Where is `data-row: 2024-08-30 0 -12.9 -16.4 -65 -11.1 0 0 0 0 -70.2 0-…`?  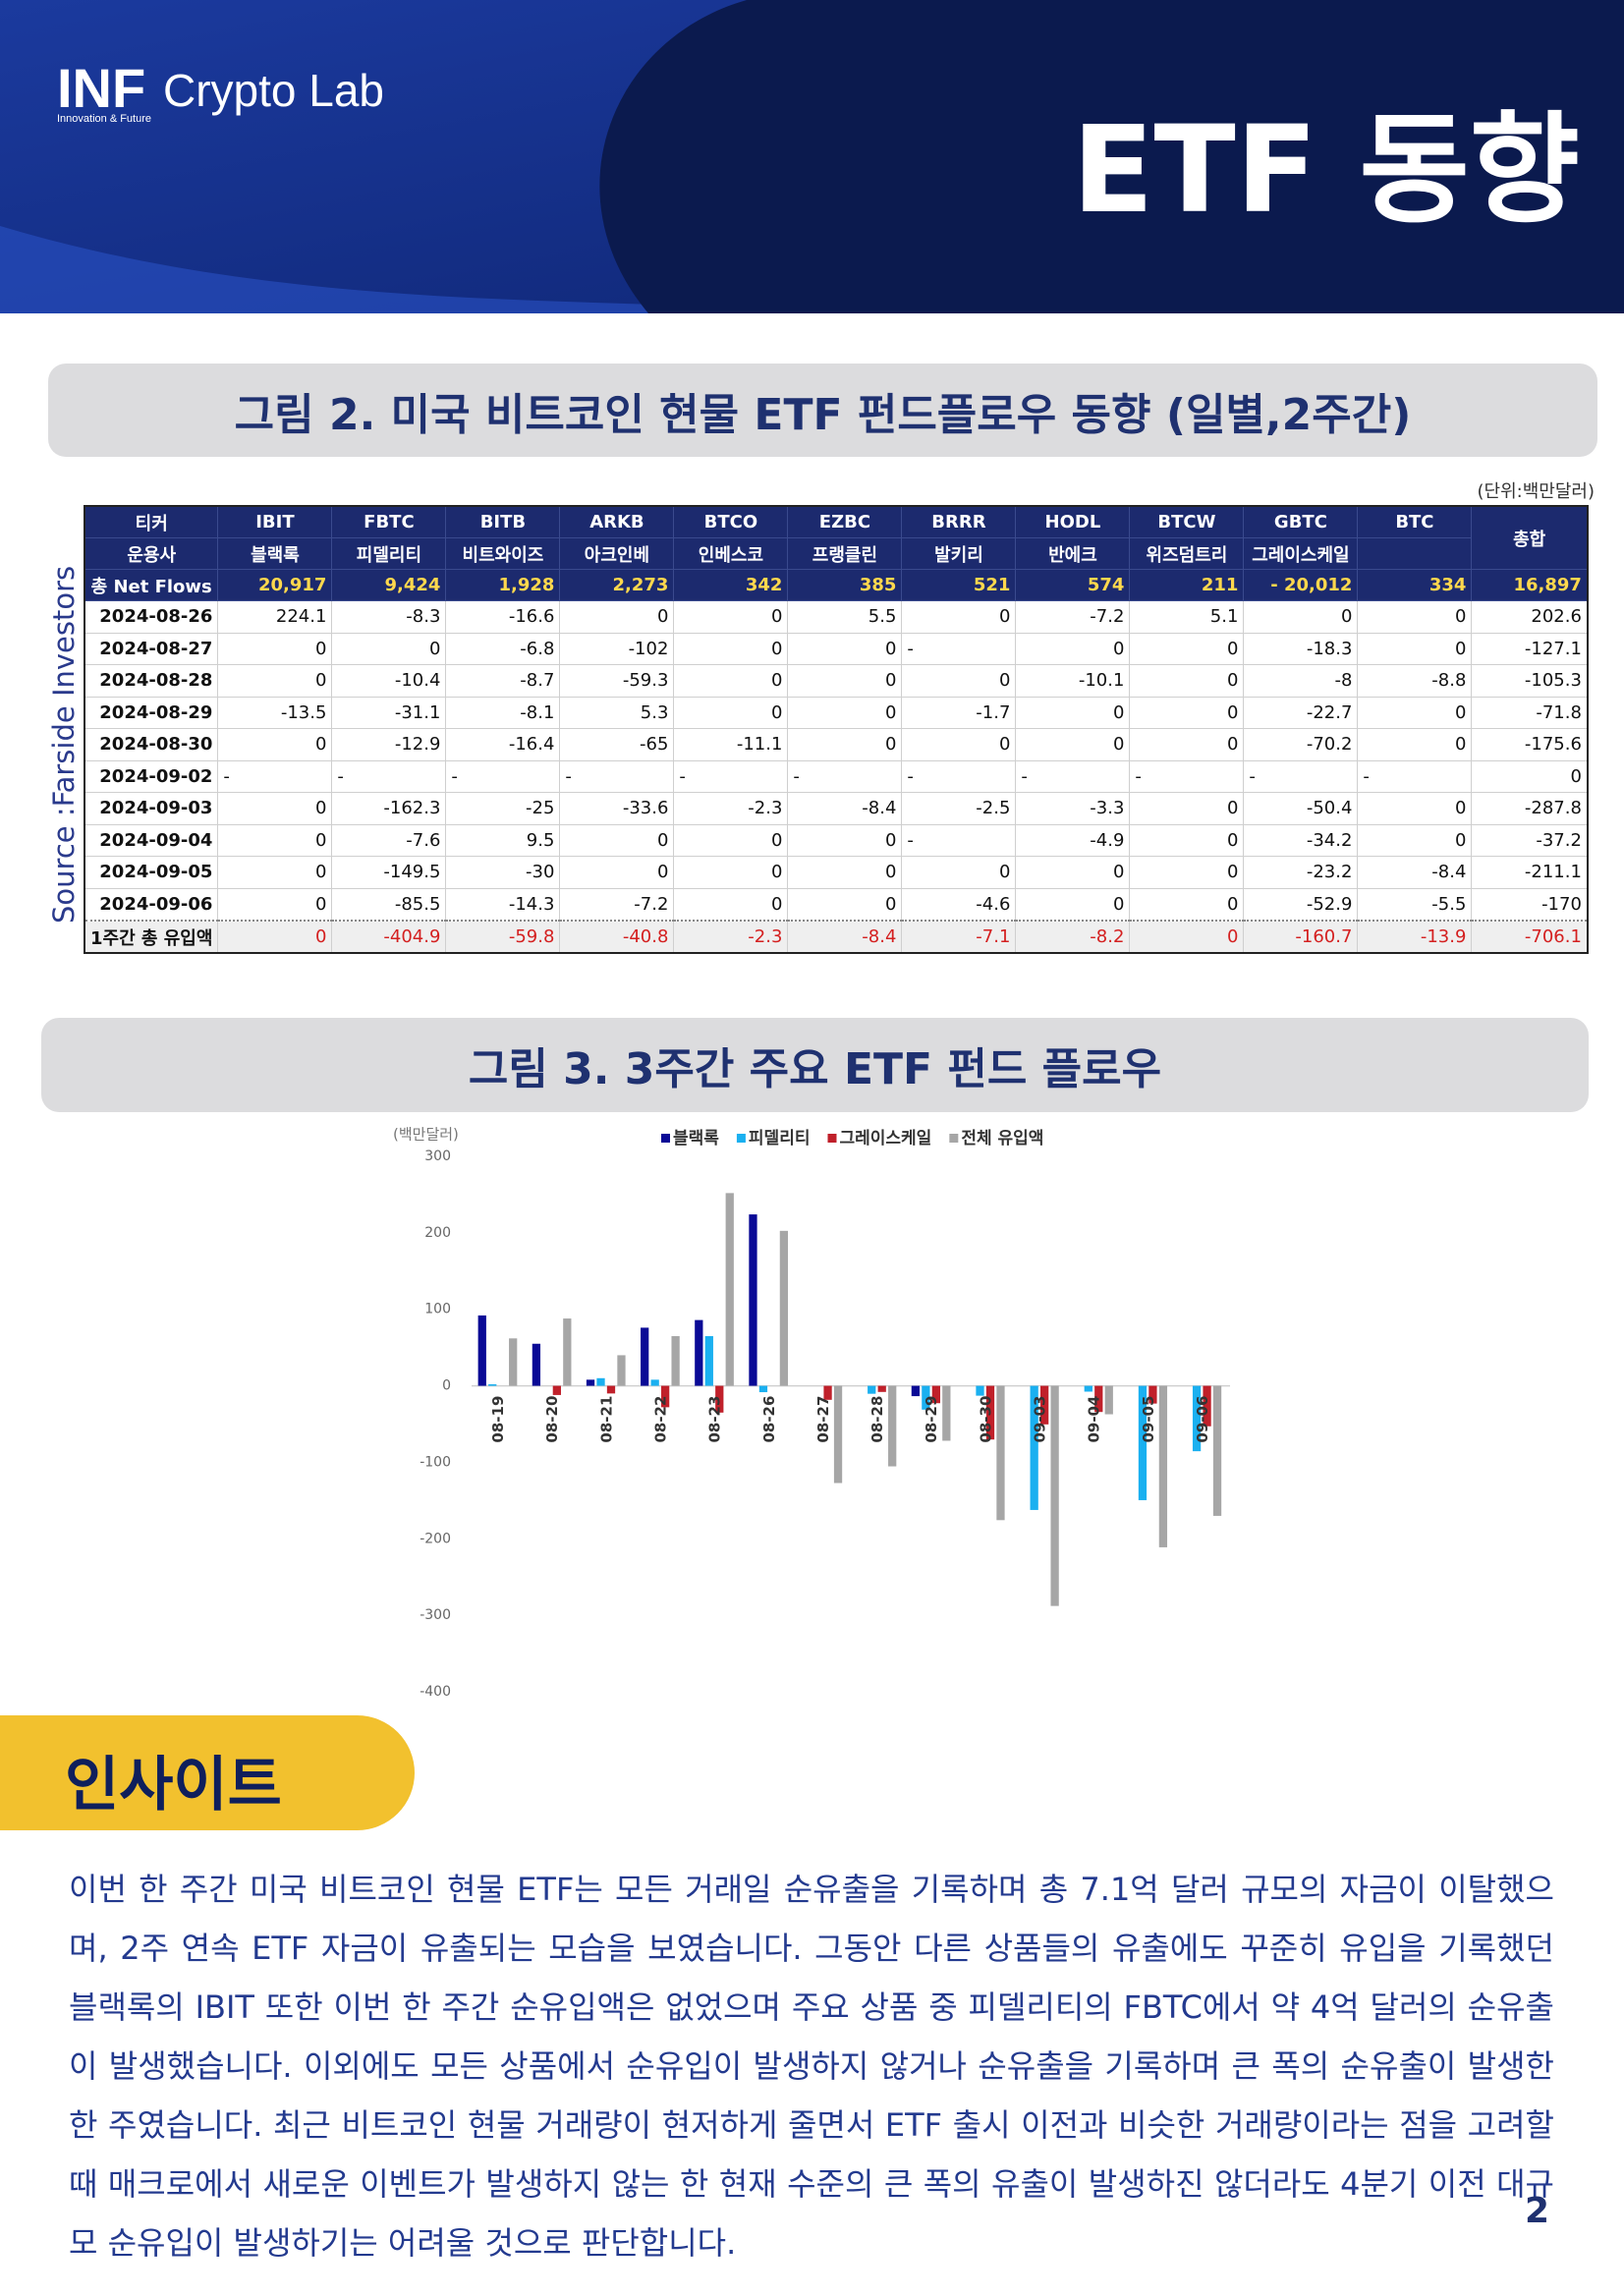
data-row: 2024-08-30 0 -12.9 -16.4 -65 -11.1 0 0 0 0 -70.2 0-… is located at coordinates (836, 744).